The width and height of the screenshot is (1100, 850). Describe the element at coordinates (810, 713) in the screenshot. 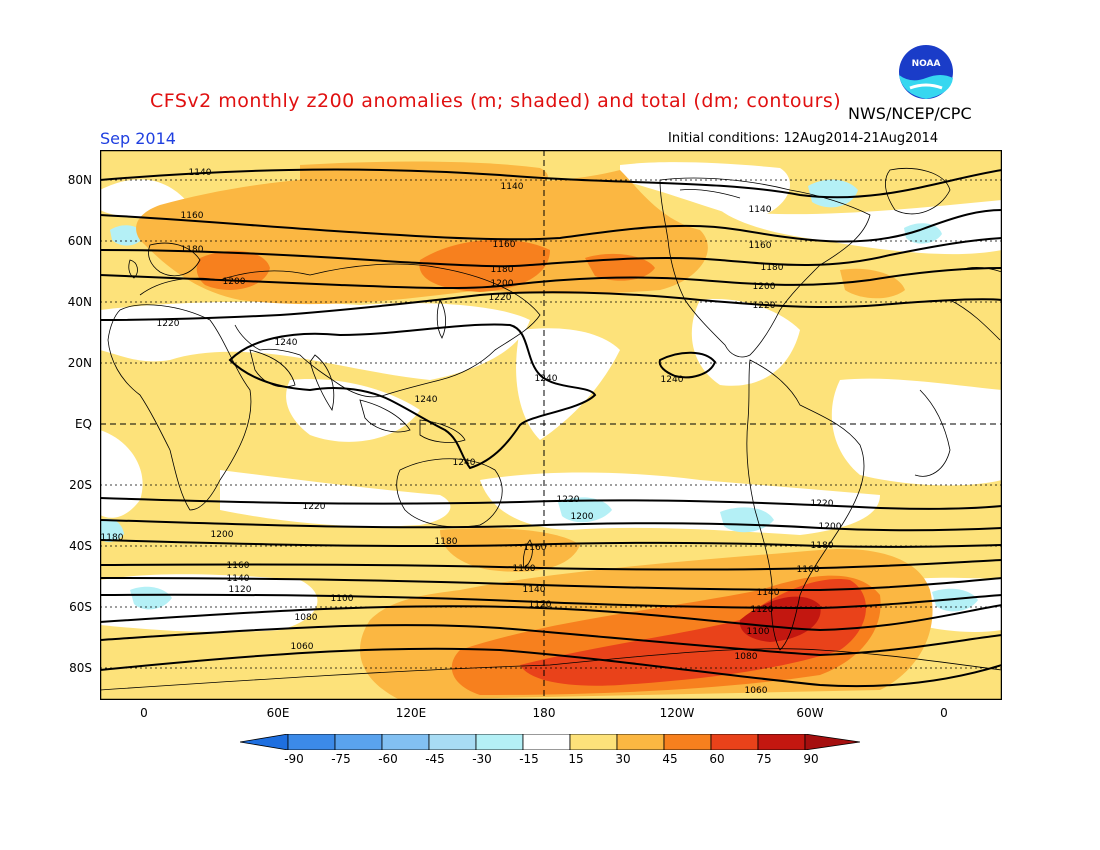

I see `lon-label-60w: 60W` at that location.